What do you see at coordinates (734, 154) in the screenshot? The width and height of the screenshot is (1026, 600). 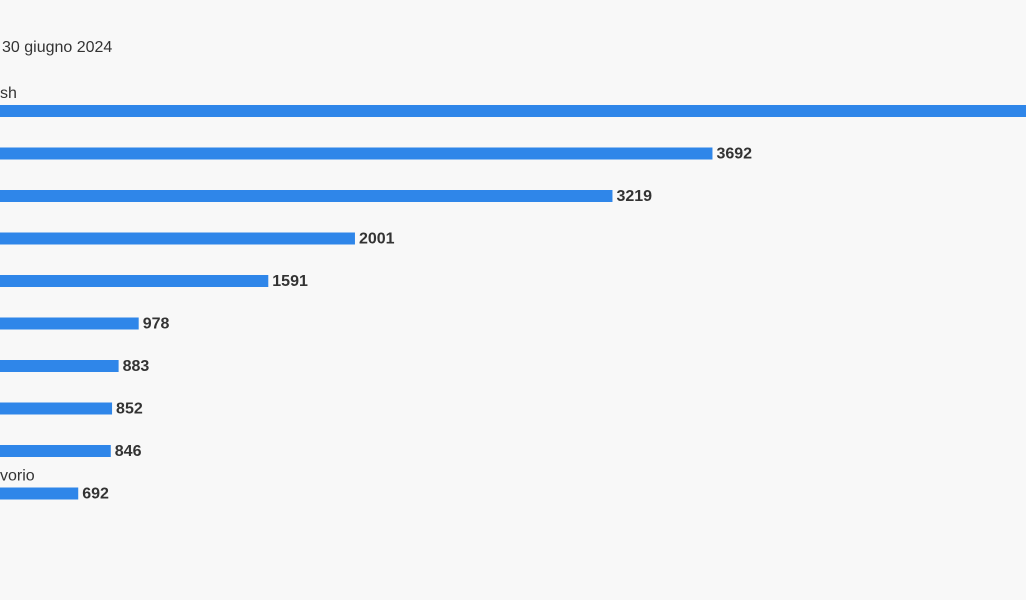 I see `value-label: 3692` at bounding box center [734, 154].